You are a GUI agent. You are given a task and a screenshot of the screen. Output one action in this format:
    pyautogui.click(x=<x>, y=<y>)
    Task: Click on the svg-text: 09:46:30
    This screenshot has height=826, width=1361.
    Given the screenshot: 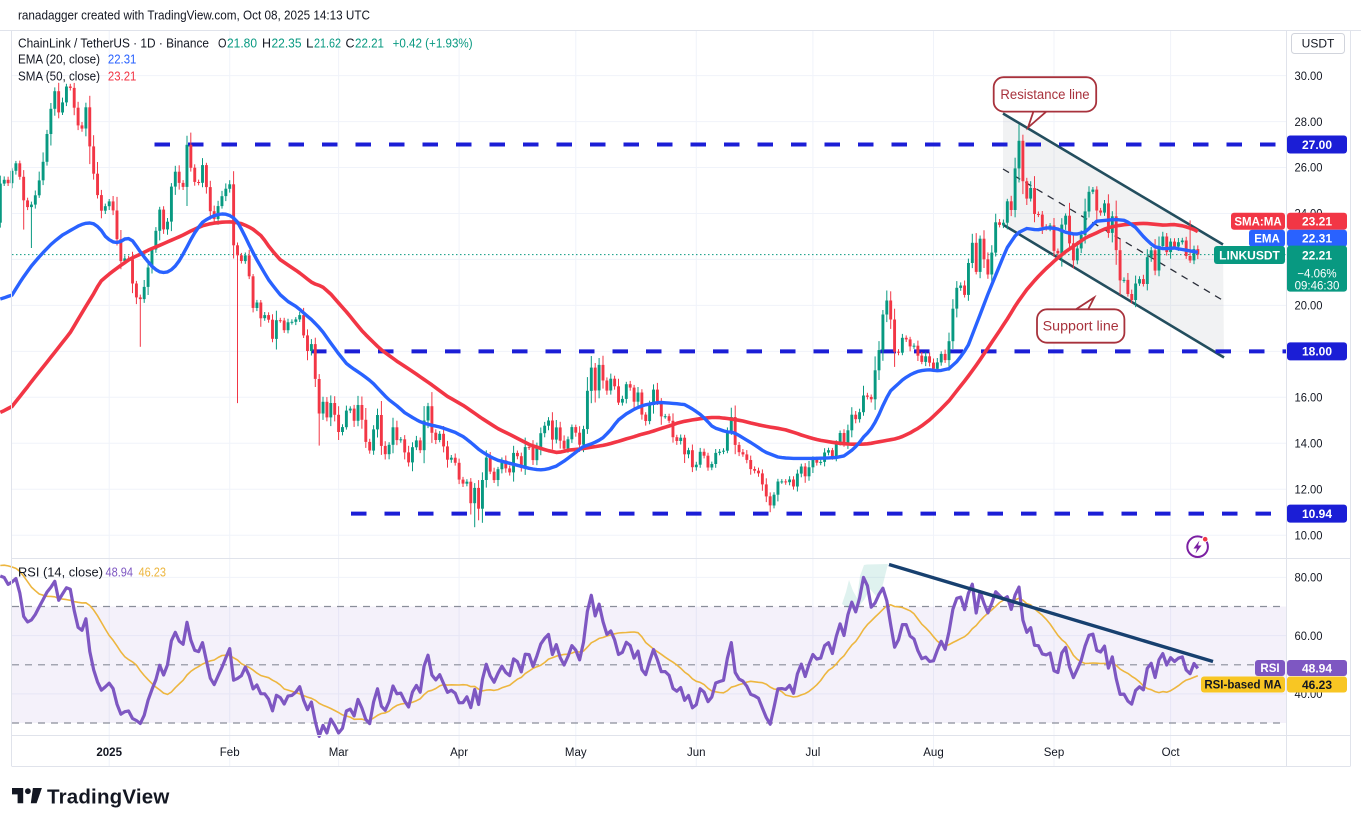 What is the action you would take?
    pyautogui.click(x=1317, y=287)
    